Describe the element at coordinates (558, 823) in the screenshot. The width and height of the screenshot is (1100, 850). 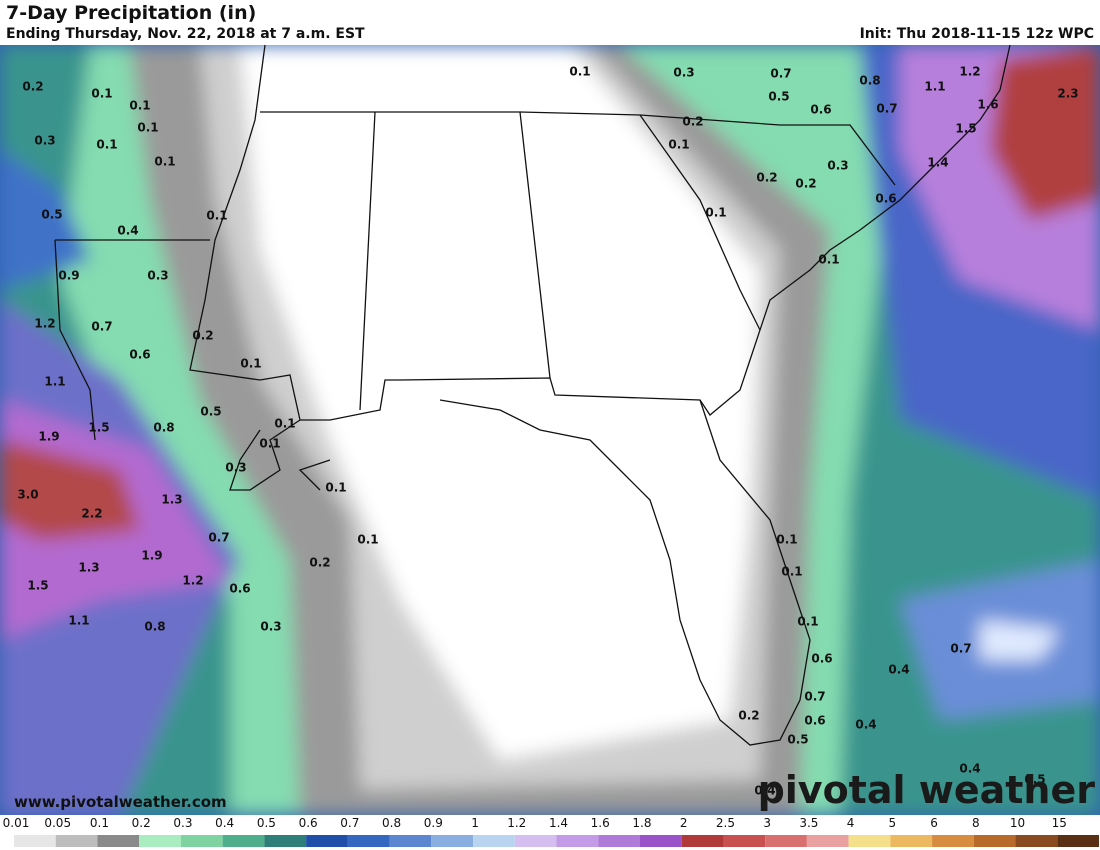
I see `legend-label: 1.4` at that location.